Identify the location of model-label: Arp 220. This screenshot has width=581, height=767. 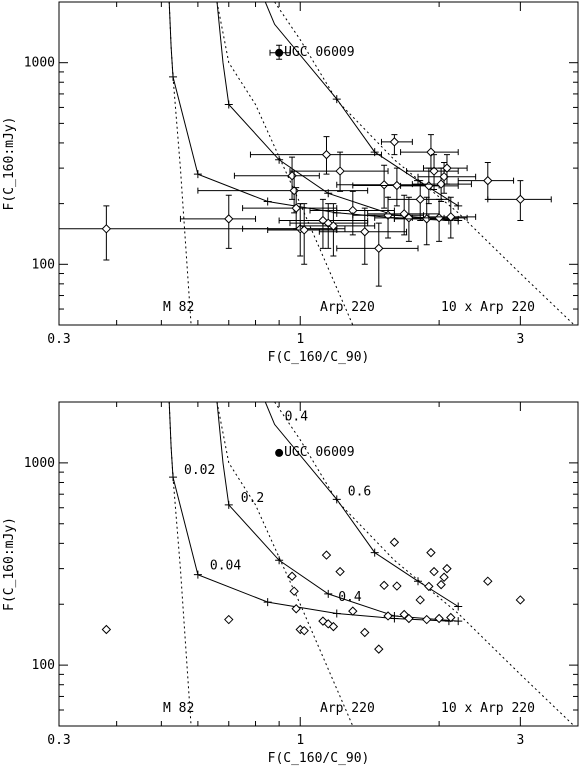
(347, 307).